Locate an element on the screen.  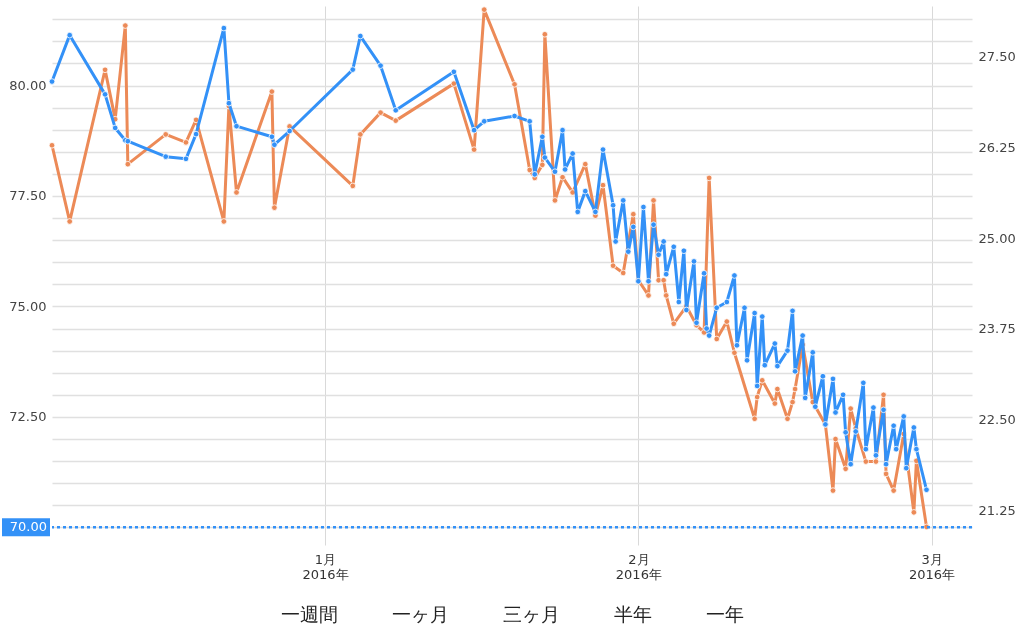
y2-tick-label: 21.25 is located at coordinates (997, 510).